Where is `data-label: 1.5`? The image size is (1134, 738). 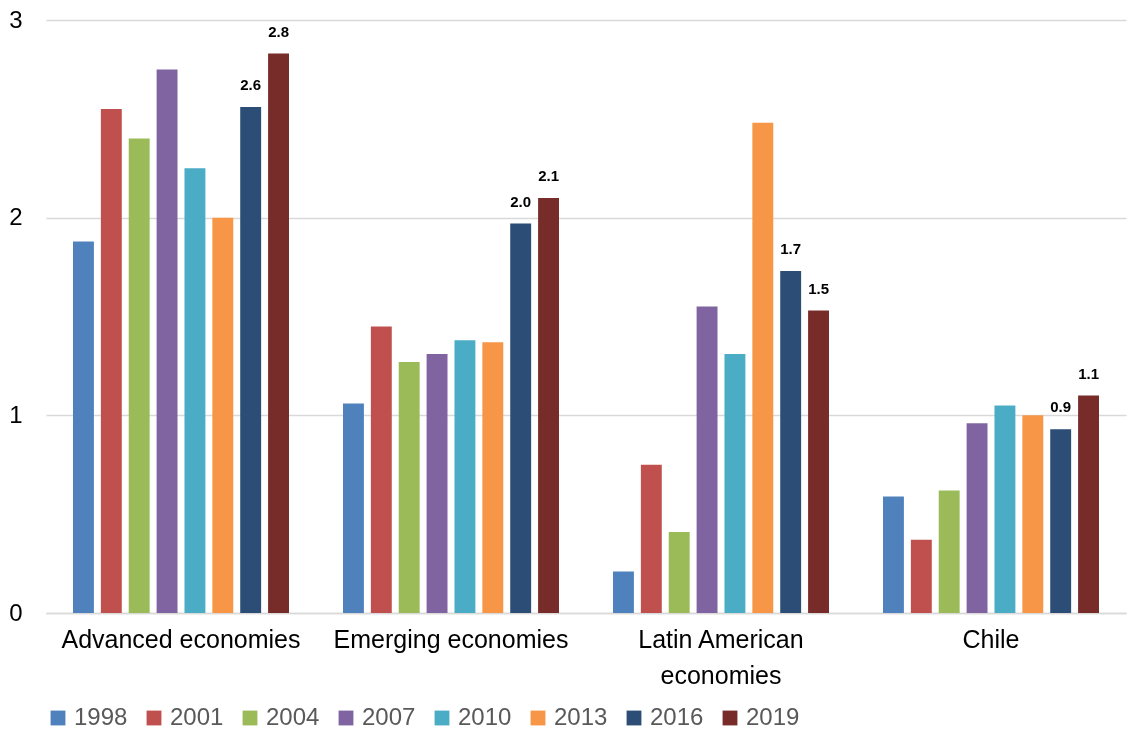
data-label: 1.5 is located at coordinates (818, 288).